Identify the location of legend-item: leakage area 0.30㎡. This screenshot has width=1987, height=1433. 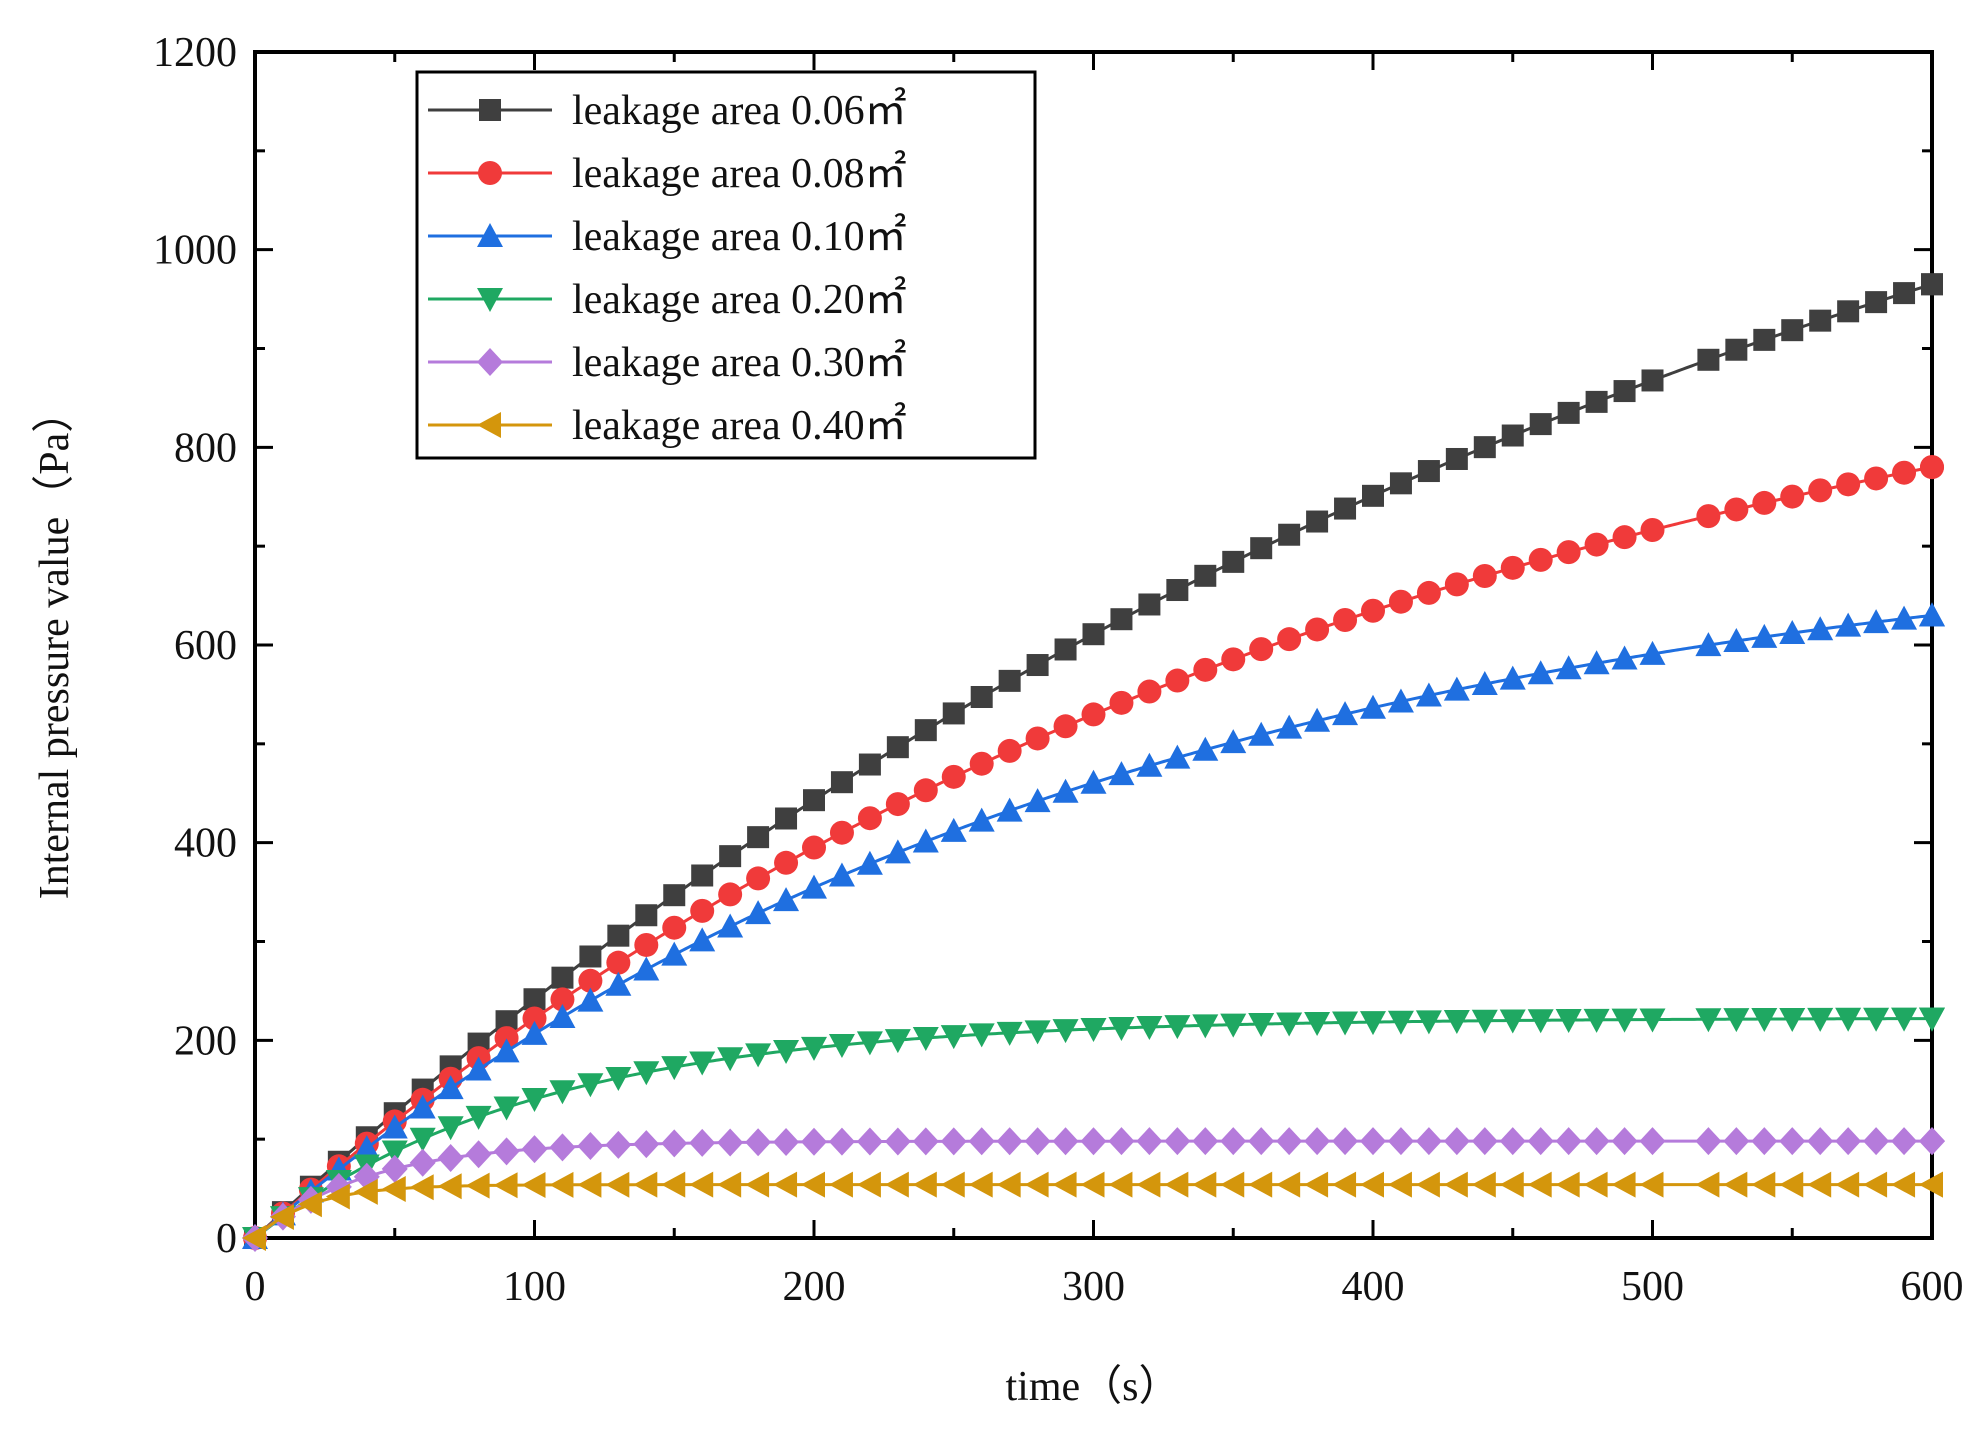
(667, 362).